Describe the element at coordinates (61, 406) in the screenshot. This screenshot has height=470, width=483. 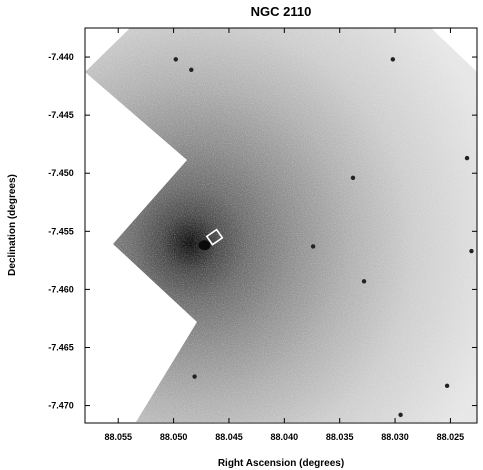
I see `y-tick-label: -7.470` at that location.